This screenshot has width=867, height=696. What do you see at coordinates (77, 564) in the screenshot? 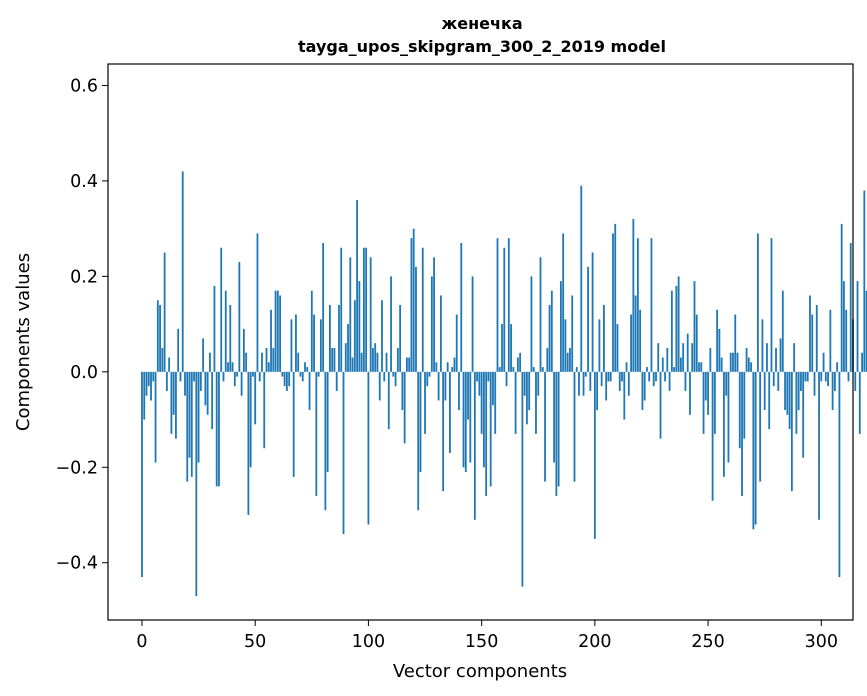
I see `y-tick-label: −0.4` at bounding box center [77, 564].